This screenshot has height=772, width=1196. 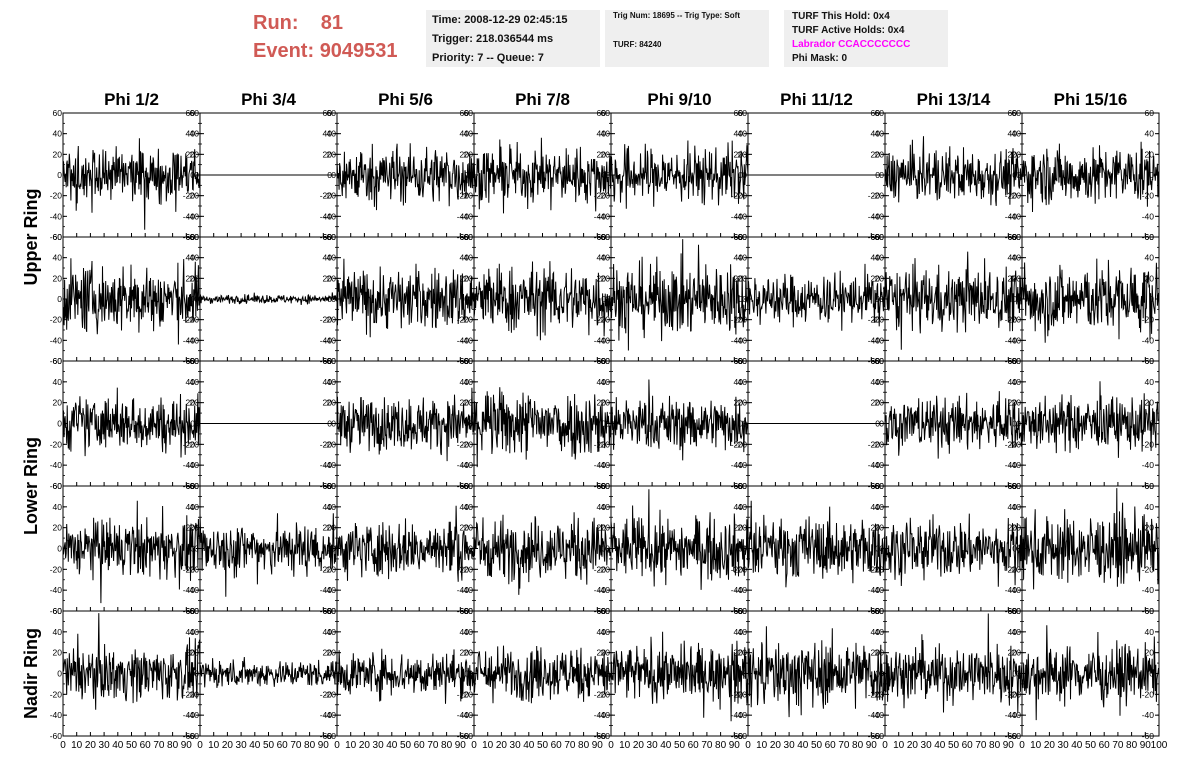 What do you see at coordinates (776, 745) in the screenshot?
I see `x-tick-label: 20` at bounding box center [776, 745].